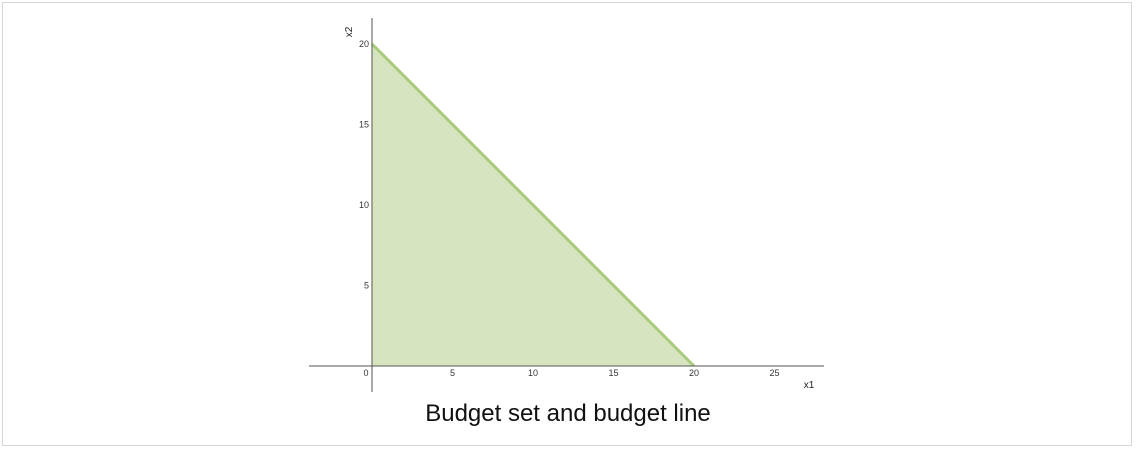 Image resolution: width=1136 pixels, height=450 pixels. What do you see at coordinates (571, 373) in the screenshot?
I see `x-tick-labels: 0 5 10 15 20 25` at bounding box center [571, 373].